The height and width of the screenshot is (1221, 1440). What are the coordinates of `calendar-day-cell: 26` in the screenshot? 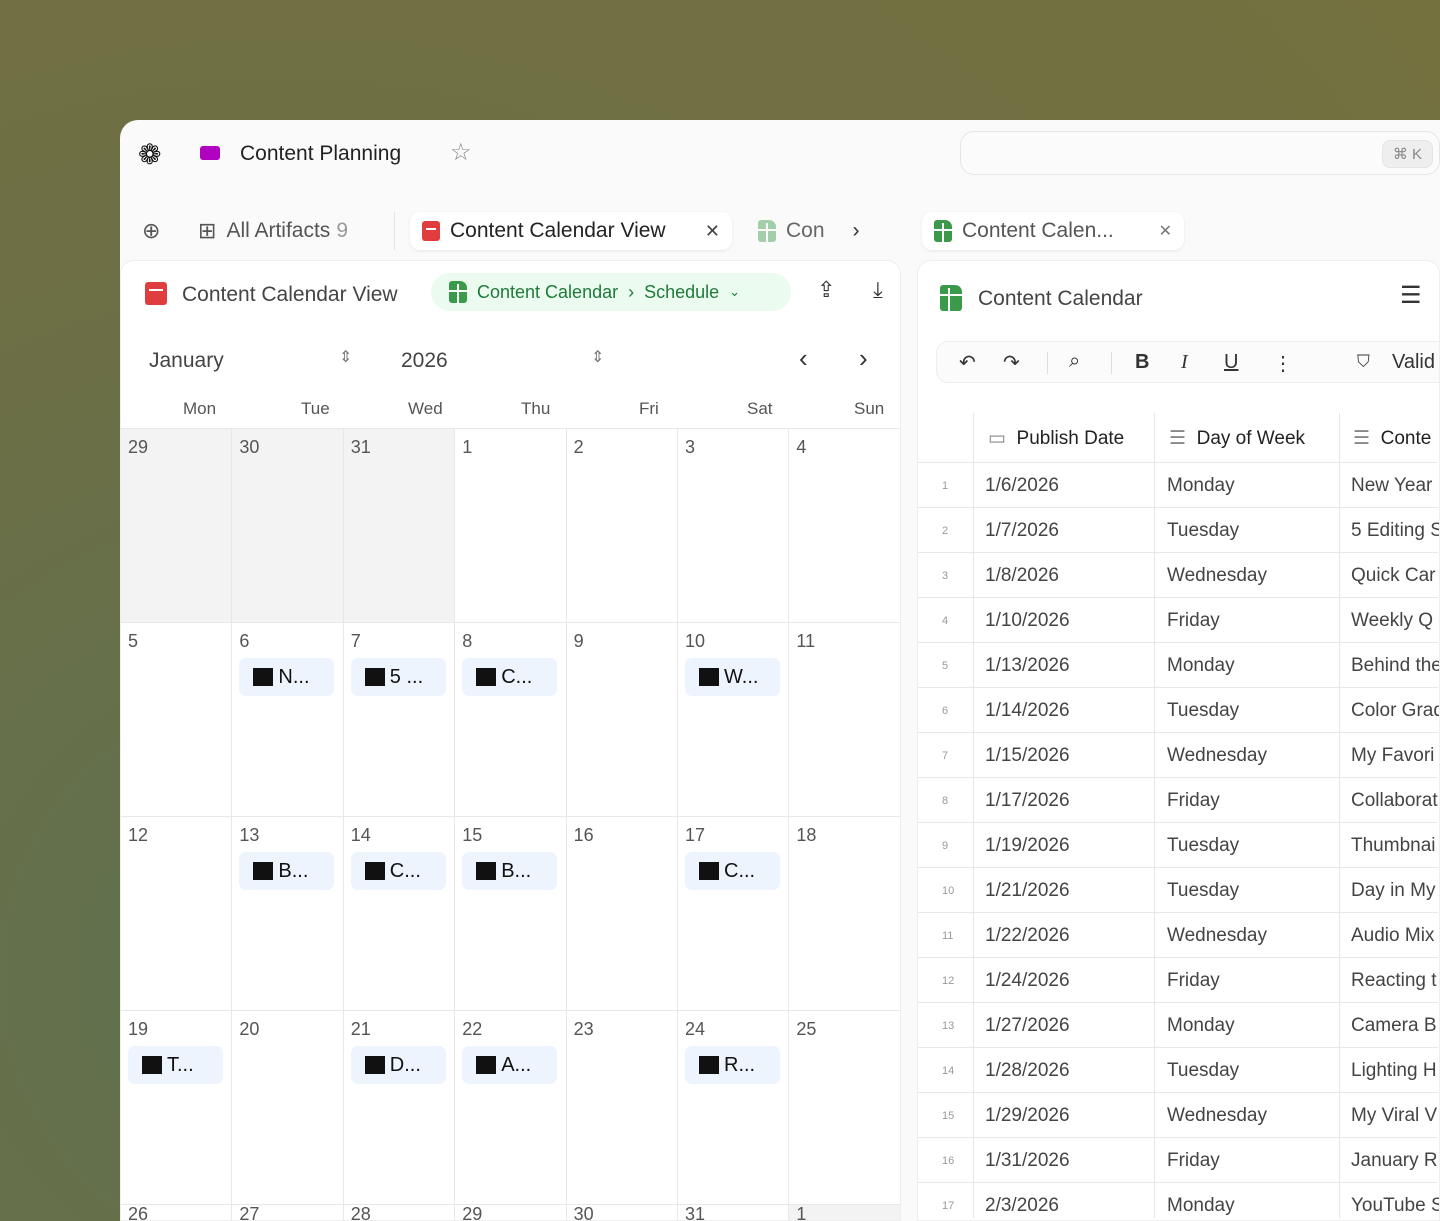 It's located at (177, 1212).